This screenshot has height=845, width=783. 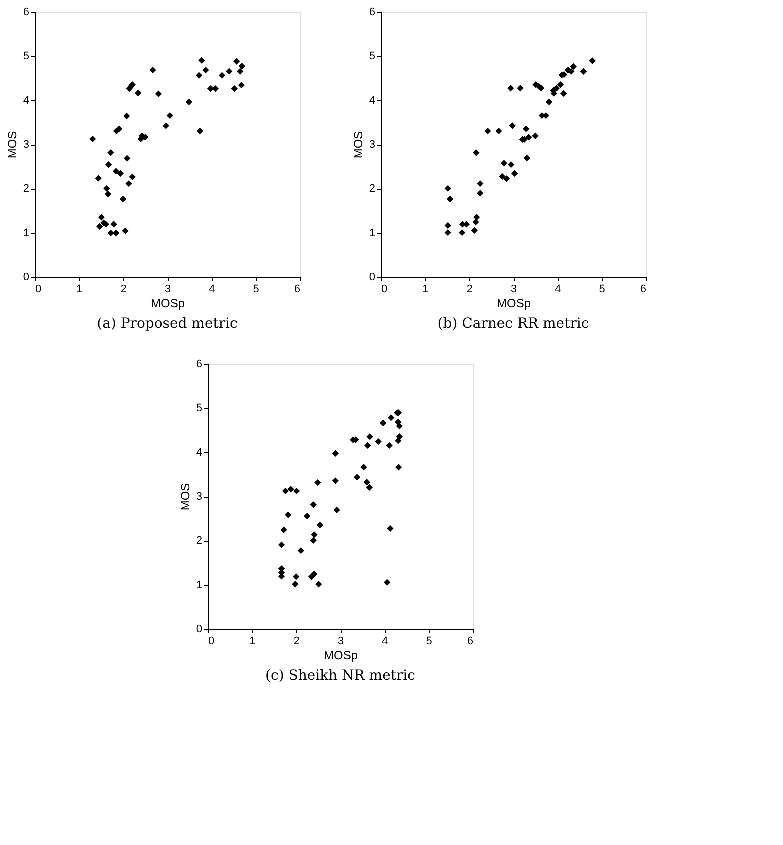 What do you see at coordinates (372, 12) in the screenshot?
I see `y-tick-label: 6` at bounding box center [372, 12].